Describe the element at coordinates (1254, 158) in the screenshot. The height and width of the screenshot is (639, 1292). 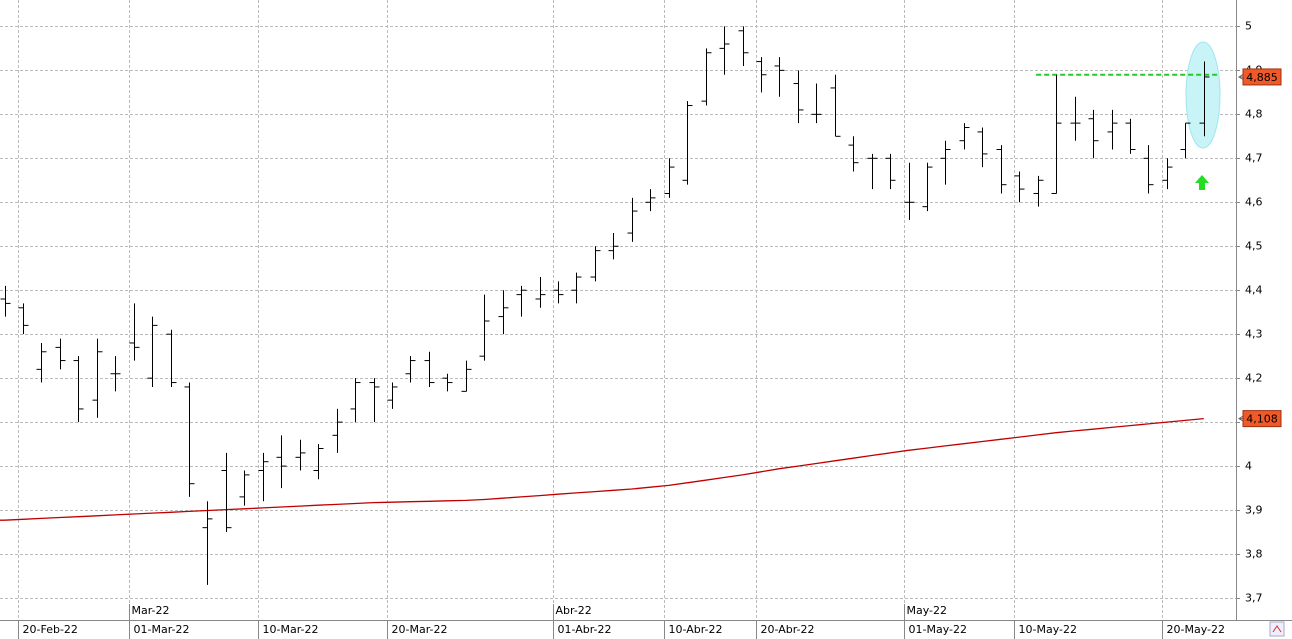
I see `y-tick-label: 4,7` at that location.